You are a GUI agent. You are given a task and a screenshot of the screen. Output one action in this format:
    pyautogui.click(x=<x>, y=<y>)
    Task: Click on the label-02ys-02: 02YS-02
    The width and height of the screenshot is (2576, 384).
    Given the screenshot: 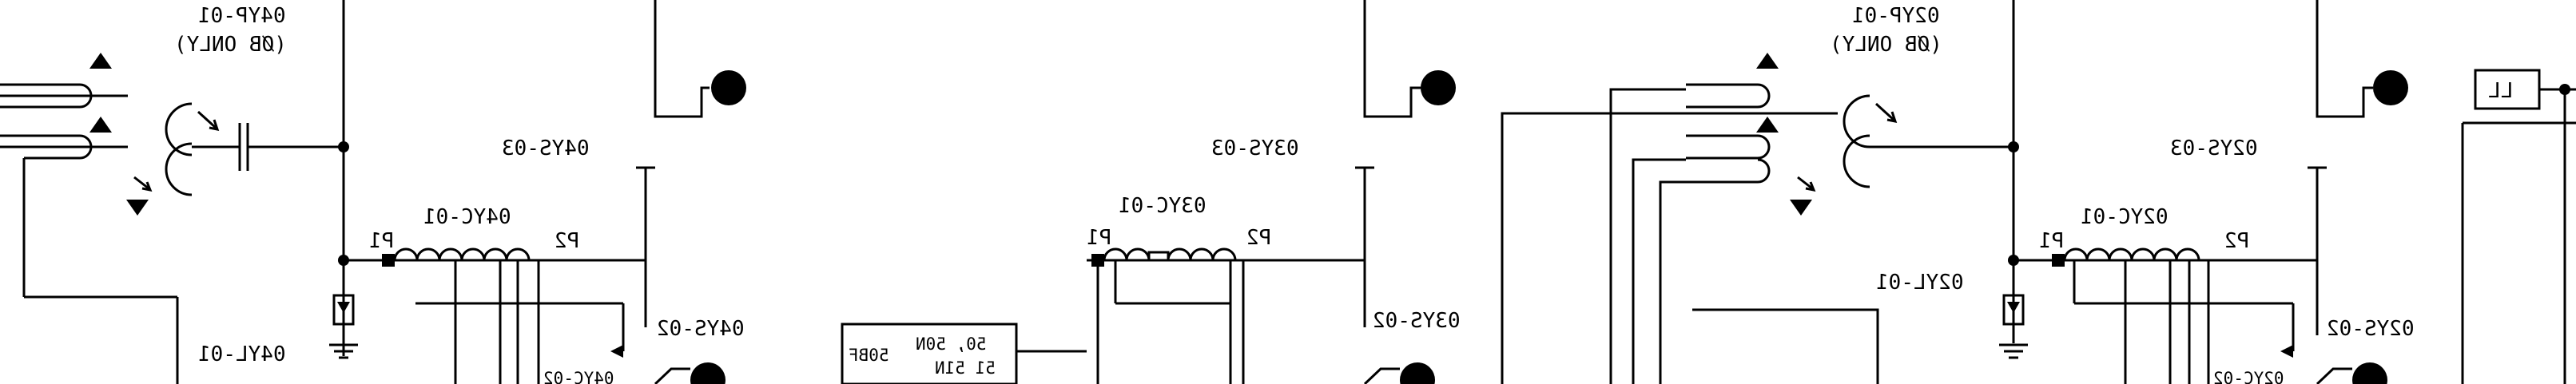 What is the action you would take?
    pyautogui.click(x=2371, y=329)
    